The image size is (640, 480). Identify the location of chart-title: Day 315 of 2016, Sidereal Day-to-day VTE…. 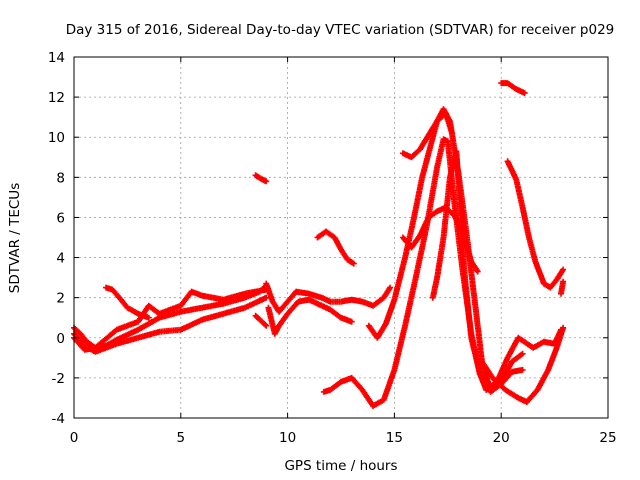
(340, 30).